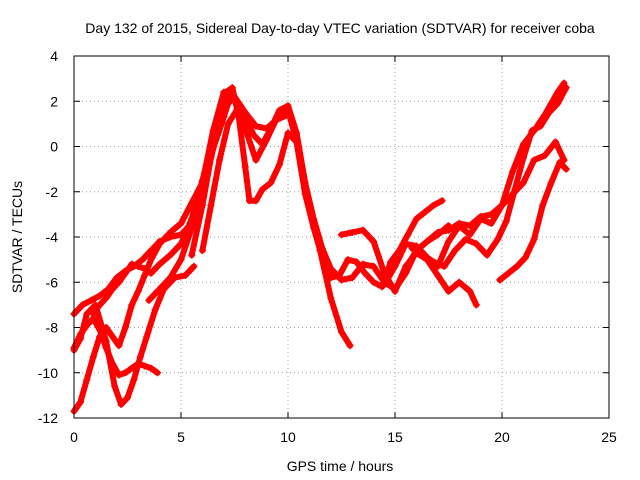 This screenshot has width=640, height=480. What do you see at coordinates (52, 328) in the screenshot?
I see `y-tick-label: -8` at bounding box center [52, 328].